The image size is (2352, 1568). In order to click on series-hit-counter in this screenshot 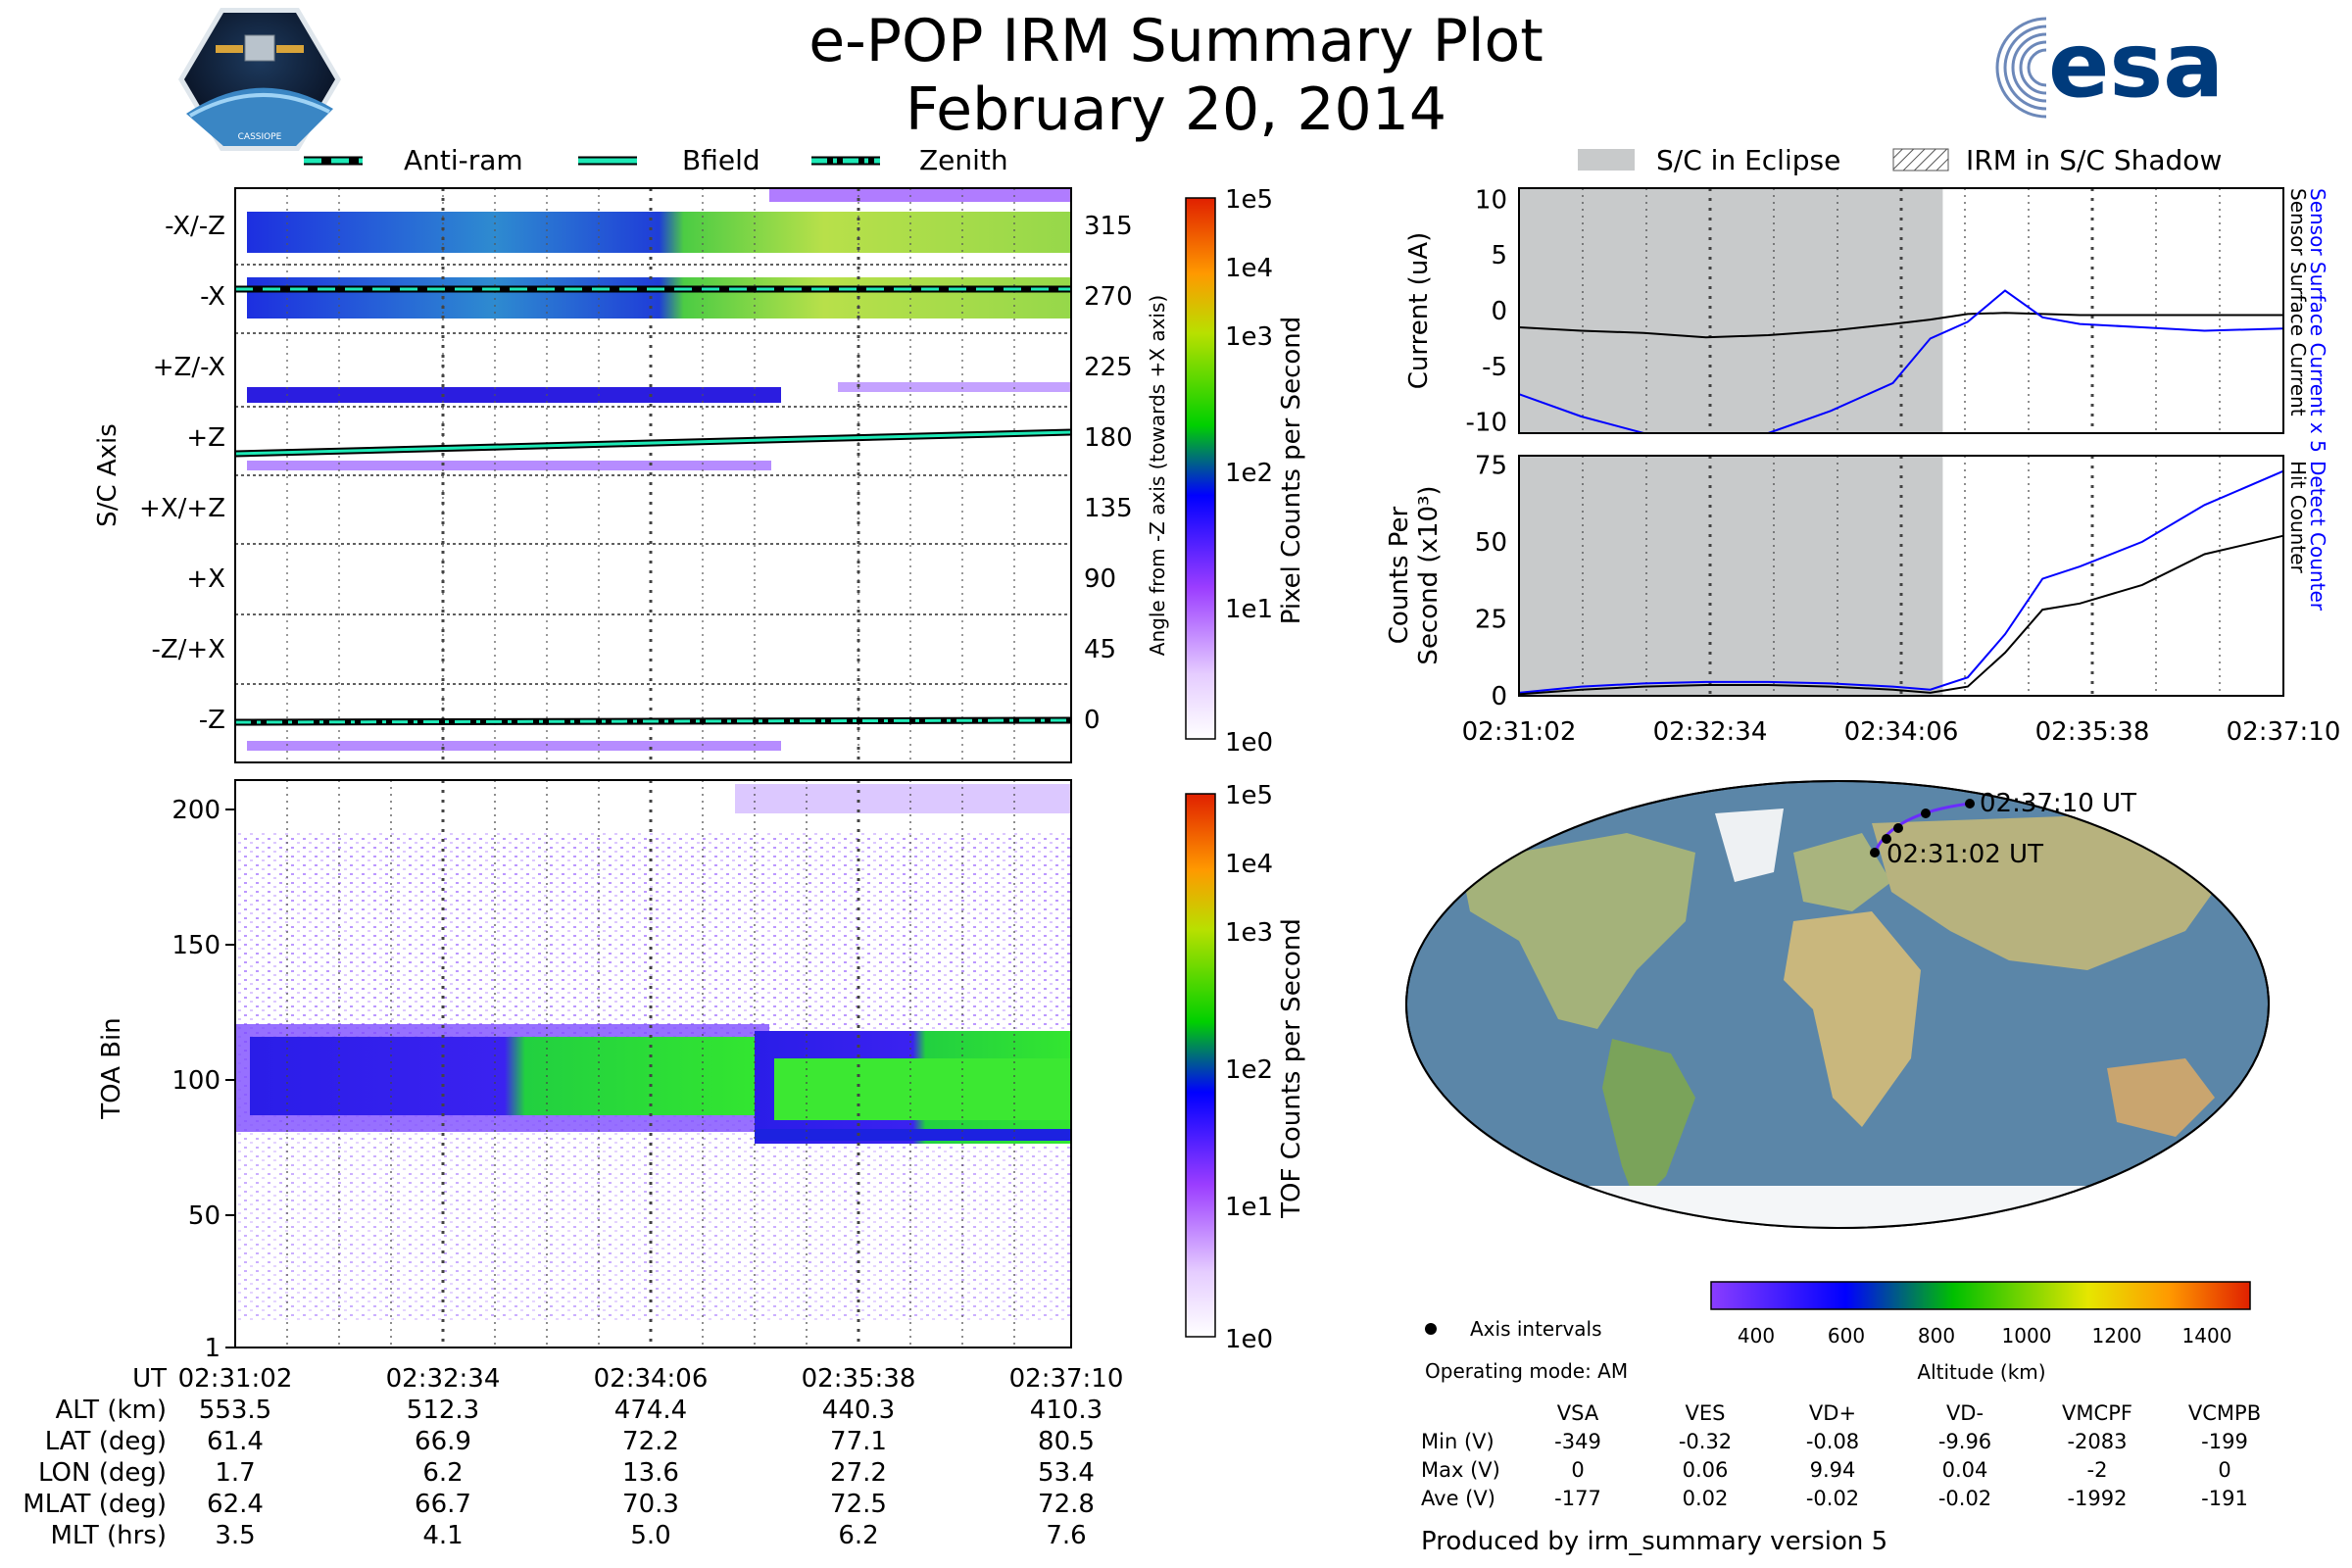, I will do `click(1901, 615)`.